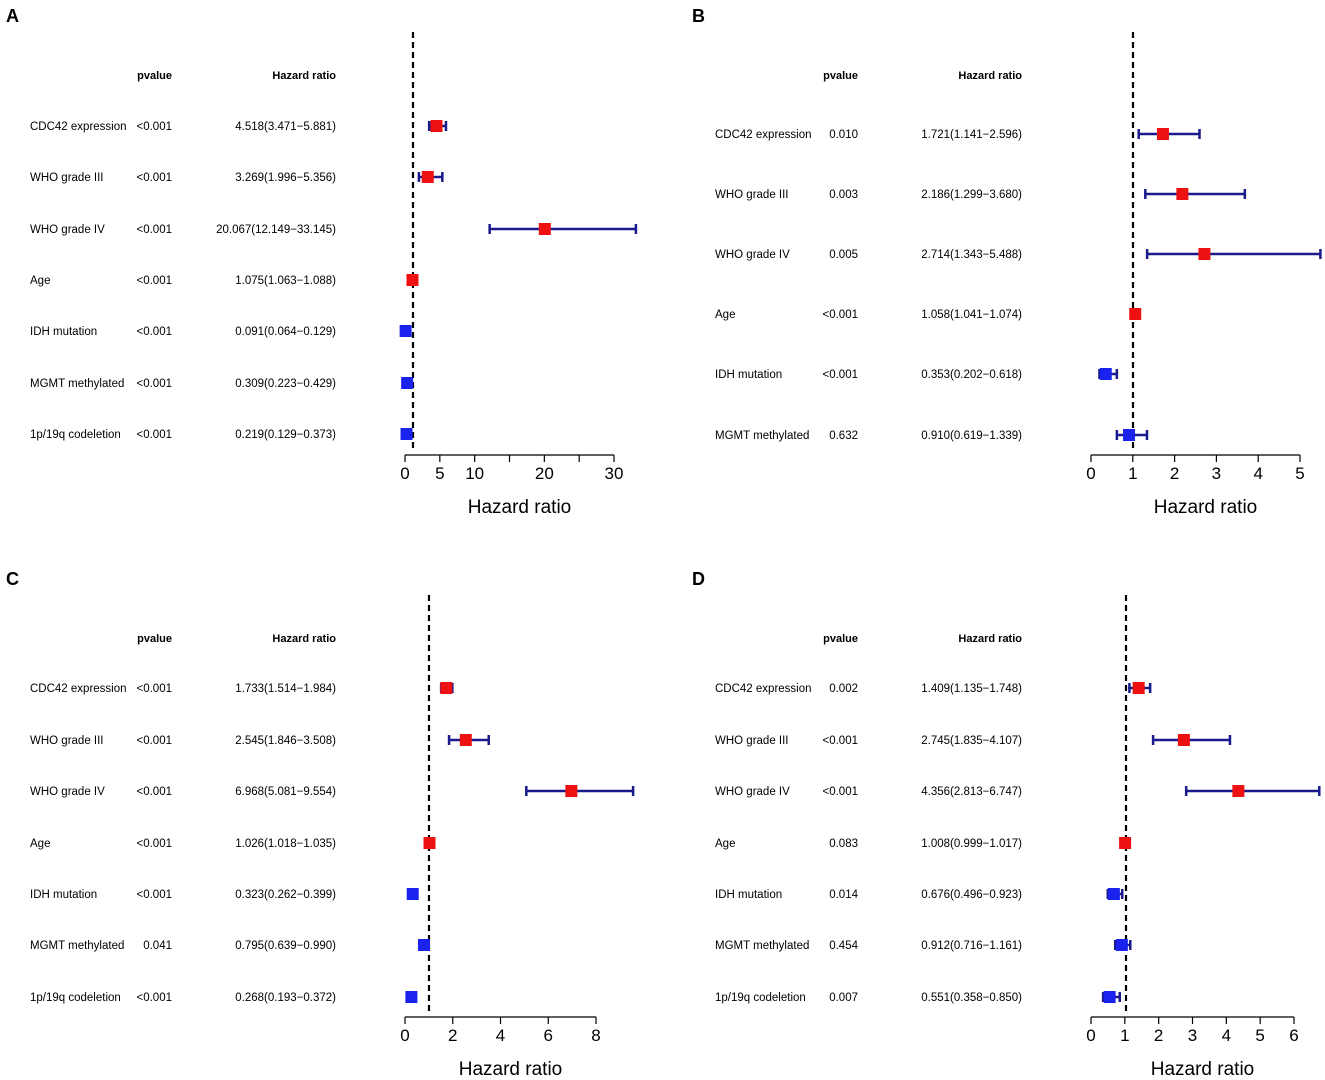 This screenshot has height=1080, width=1325. I want to click on x-tick-label: 20, so click(544, 473).